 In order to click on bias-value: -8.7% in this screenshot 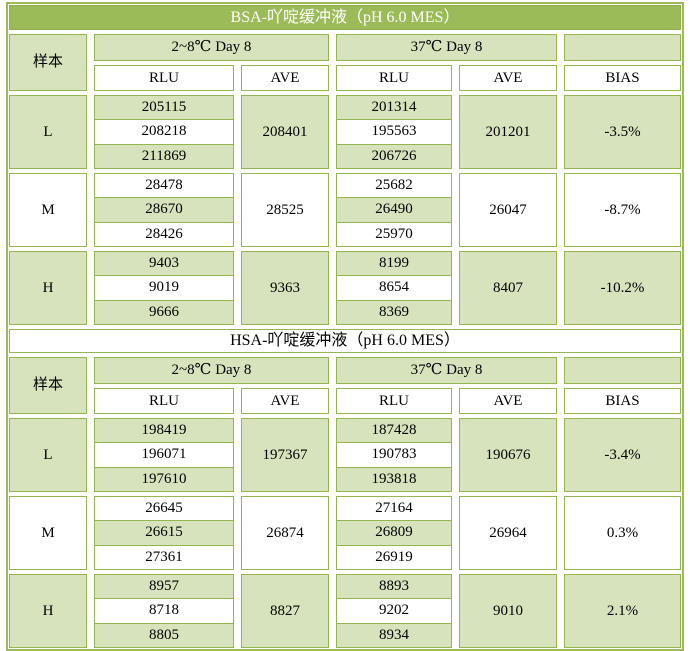, I will do `click(622, 210)`.